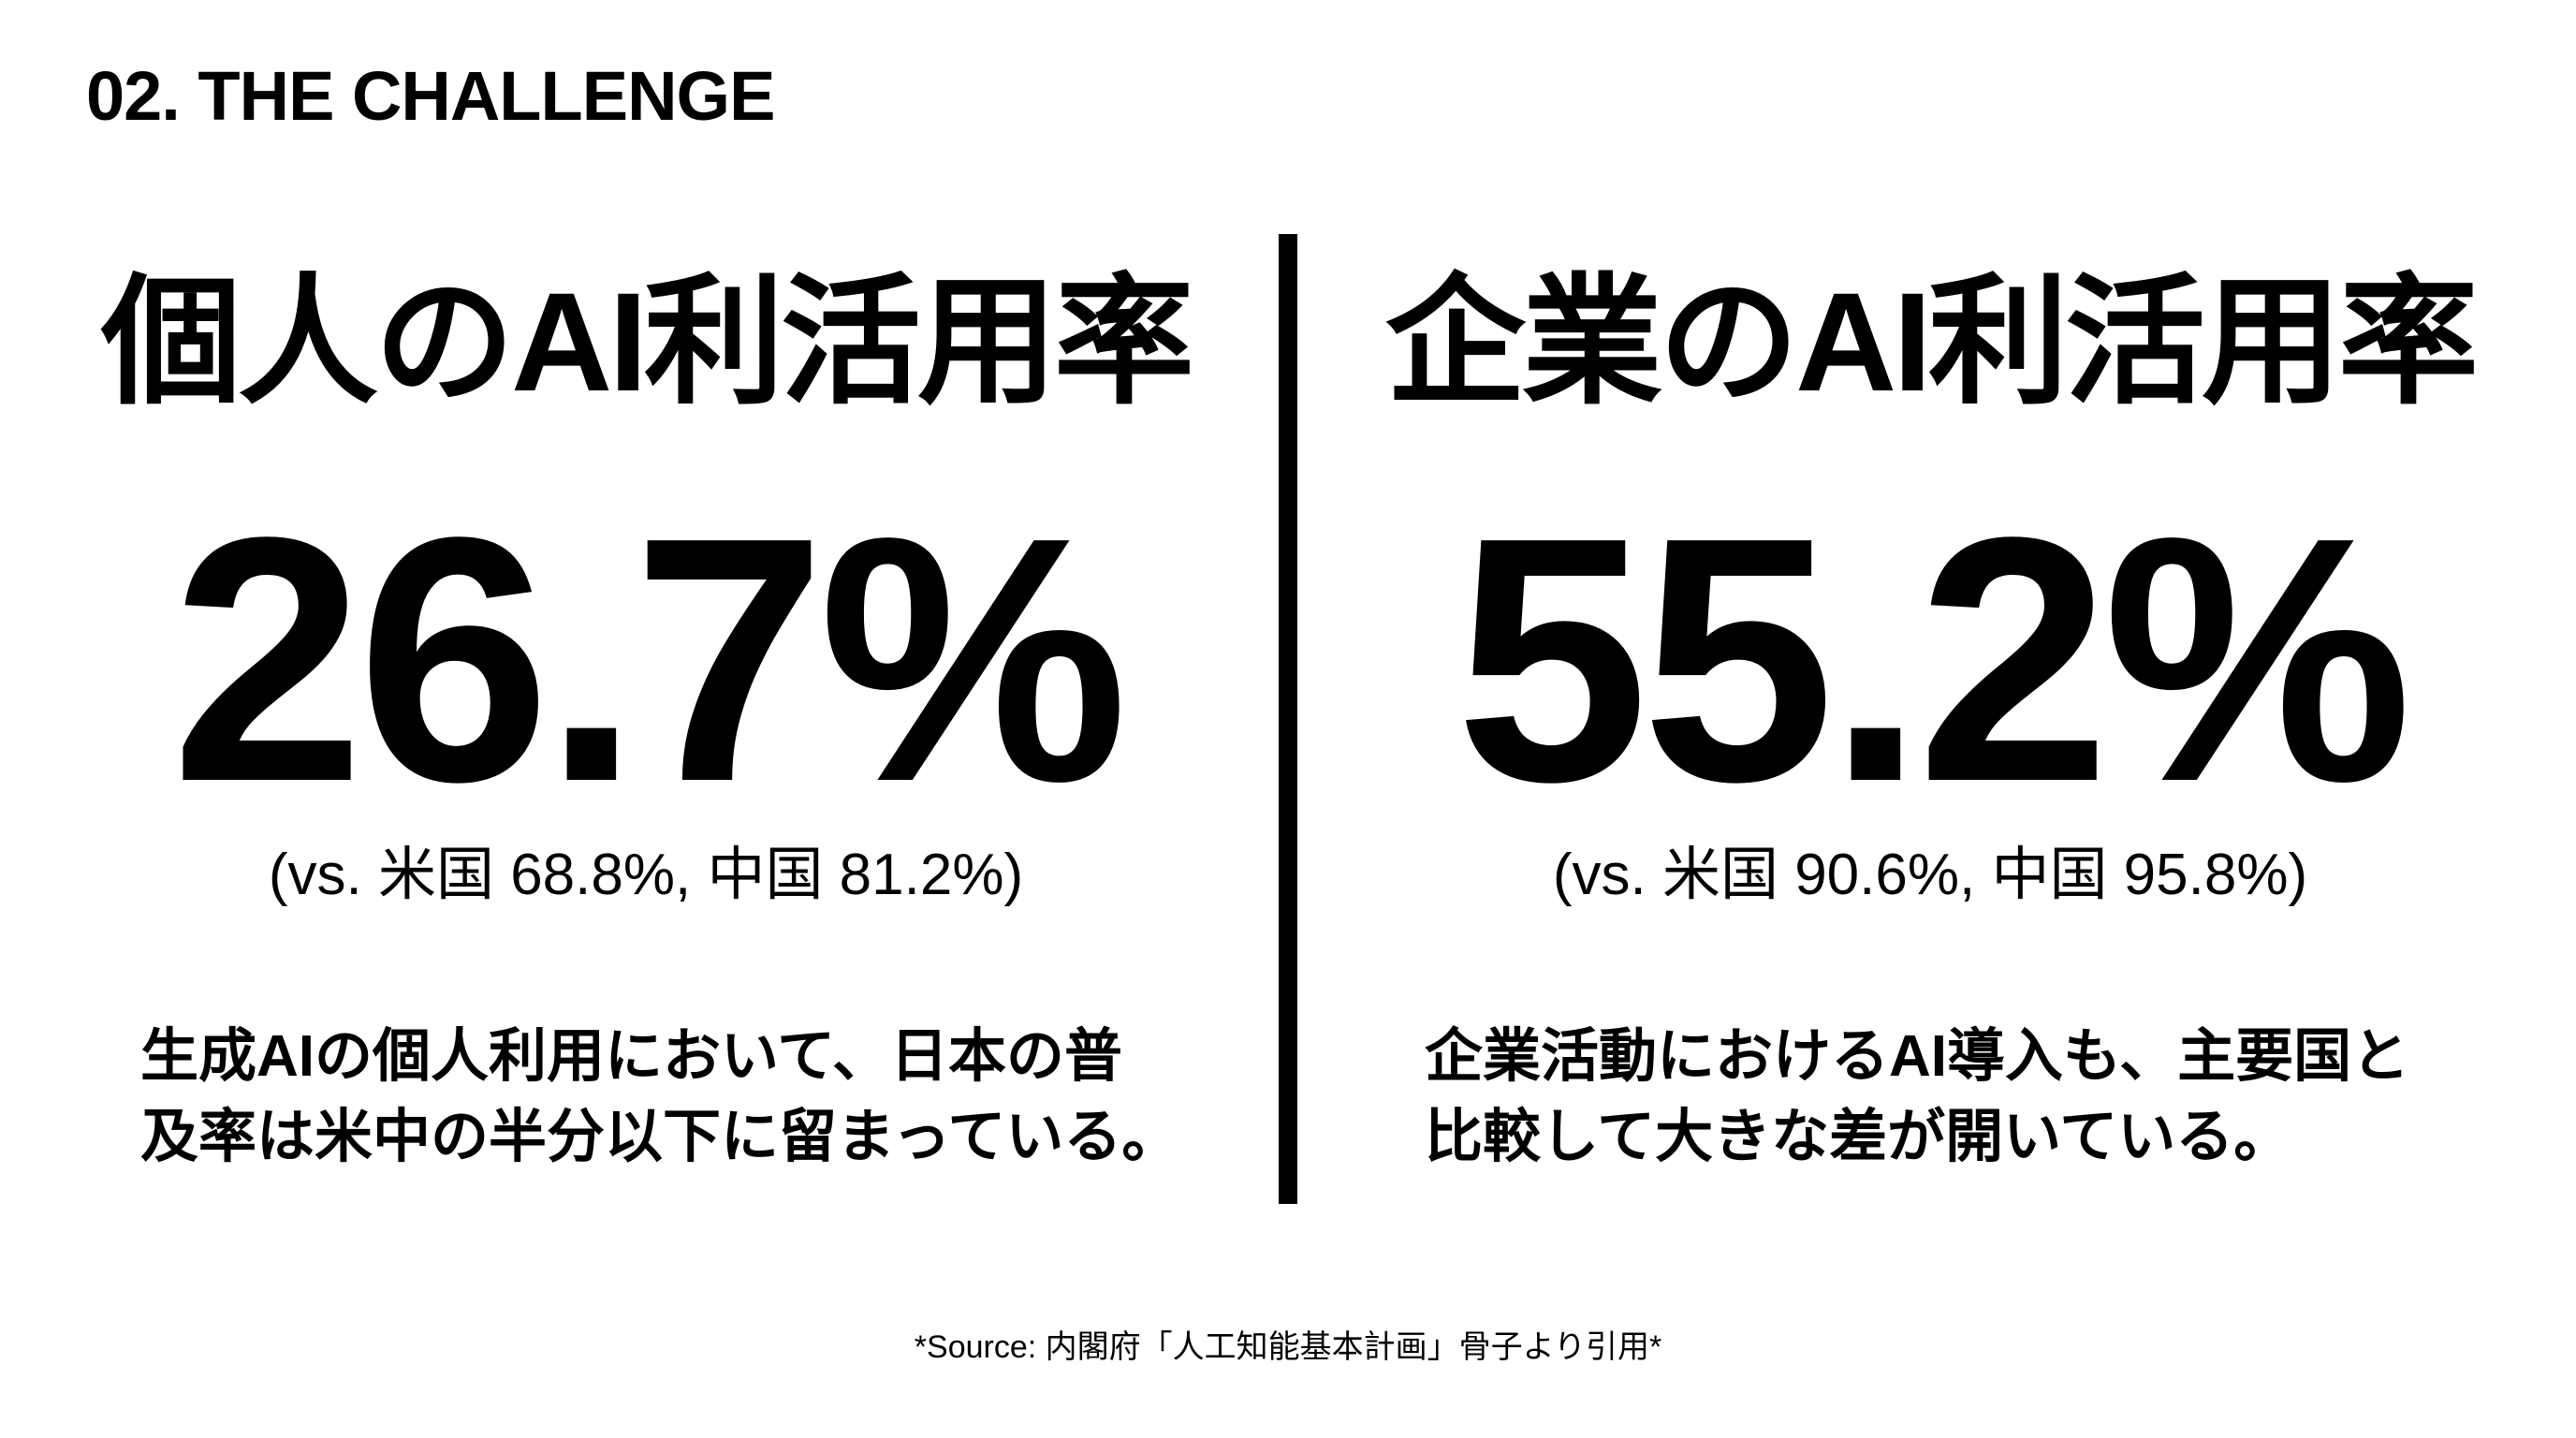 This screenshot has width=2576, height=1438. I want to click on enterprise-description: 企業活動におけるAI導入も、主要国と 比較して大きな差が開いている。, so click(1917, 1097).